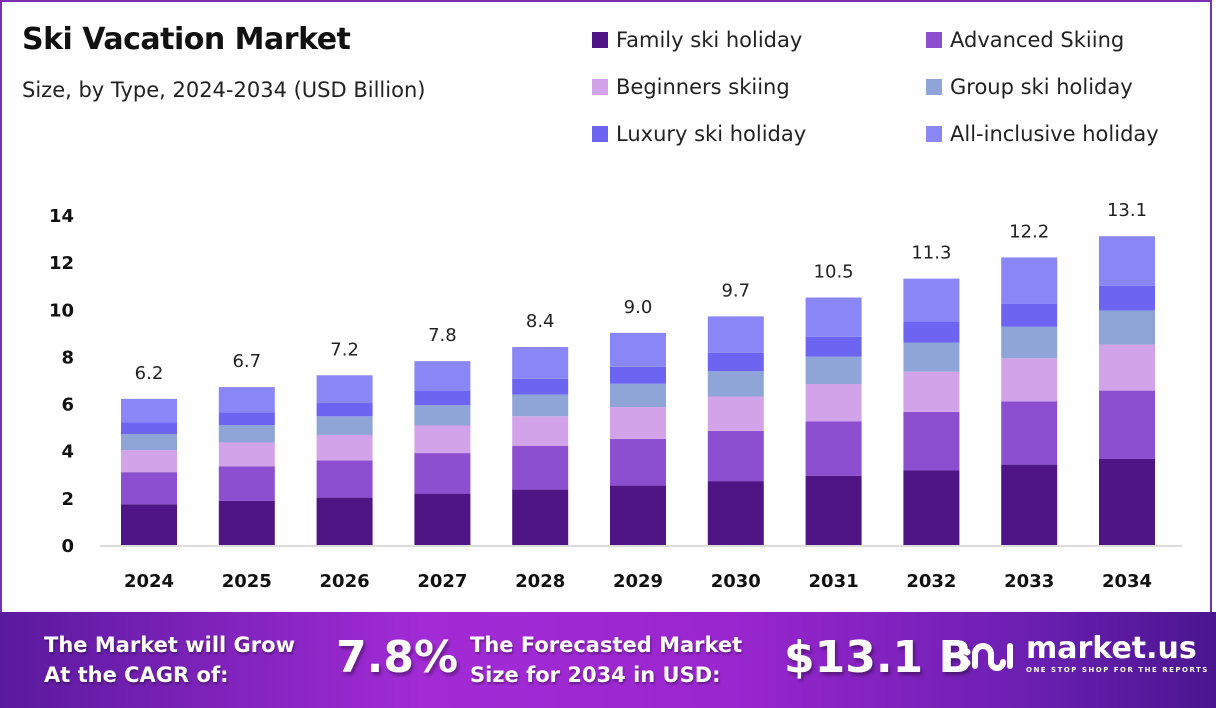 This screenshot has height=708, width=1216. Describe the element at coordinates (878, 657) in the screenshot. I see `forecast-value: $13.1 B` at that location.